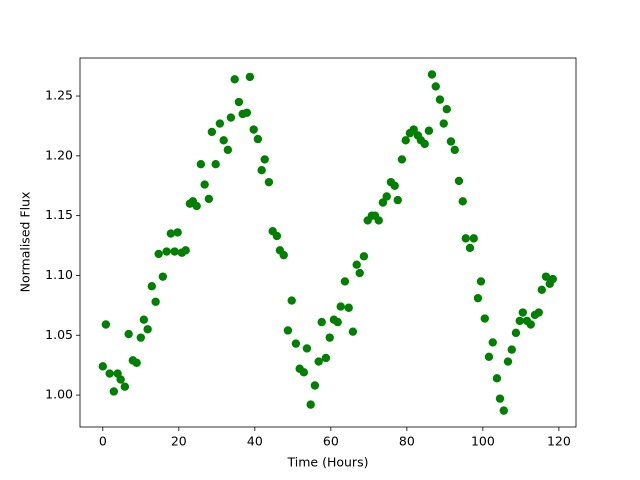 Image resolution: width=640 pixels, height=480 pixels. What do you see at coordinates (407, 441) in the screenshot?
I see `x-tick-label: 80` at bounding box center [407, 441].